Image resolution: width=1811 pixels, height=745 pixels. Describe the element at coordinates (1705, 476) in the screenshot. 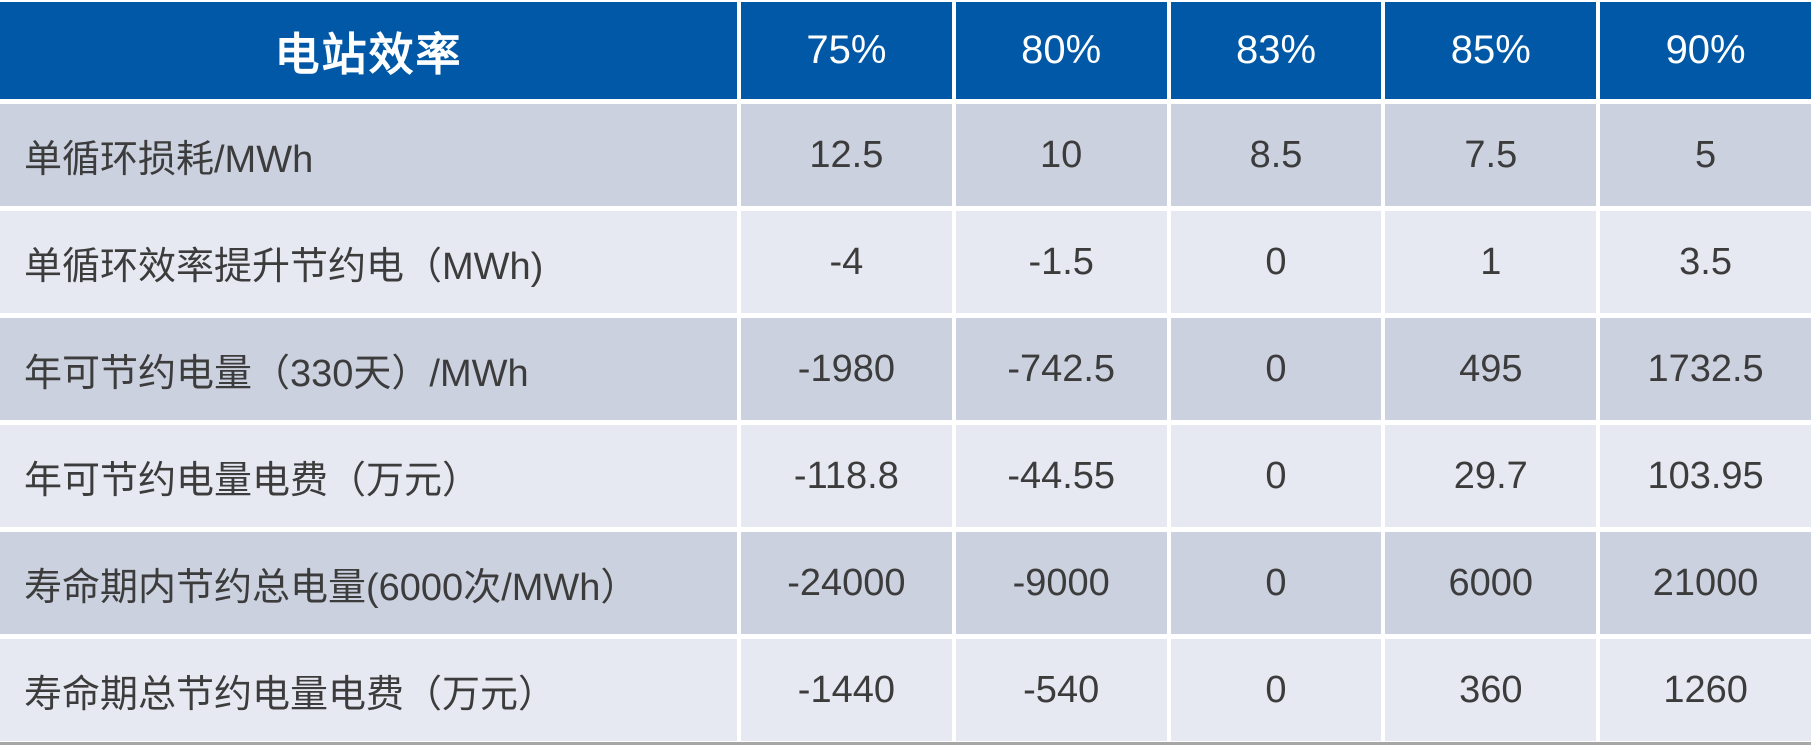

I see `value-cell: 103.95` at that location.